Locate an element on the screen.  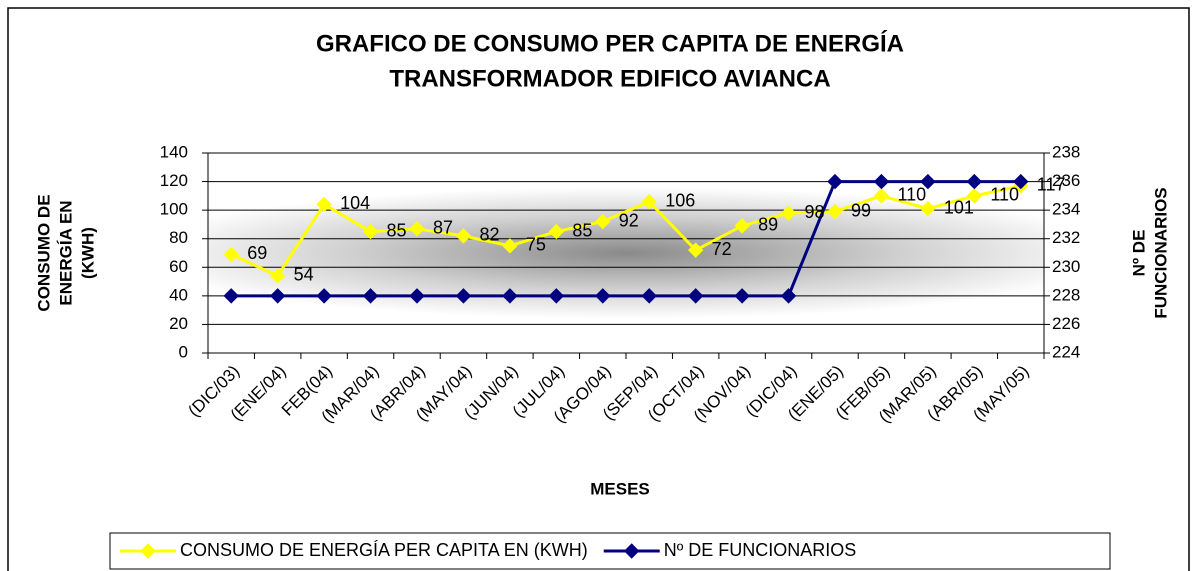
y-axis-title: (KWH) is located at coordinates (87, 253).